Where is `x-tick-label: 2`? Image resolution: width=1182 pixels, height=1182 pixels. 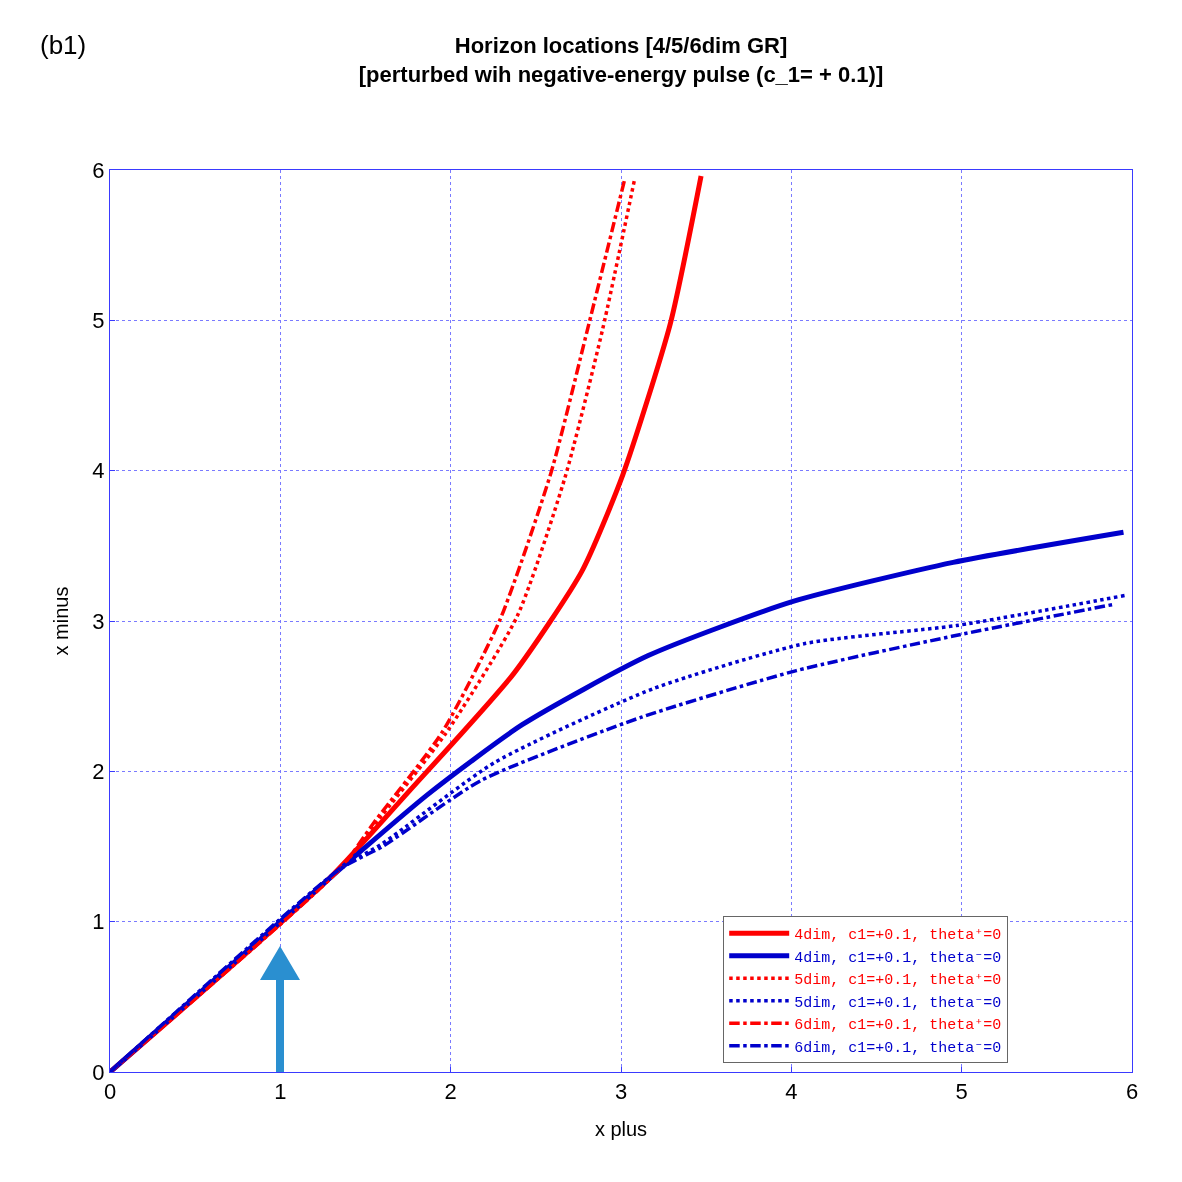 x-tick-label: 2 is located at coordinates (450, 1092).